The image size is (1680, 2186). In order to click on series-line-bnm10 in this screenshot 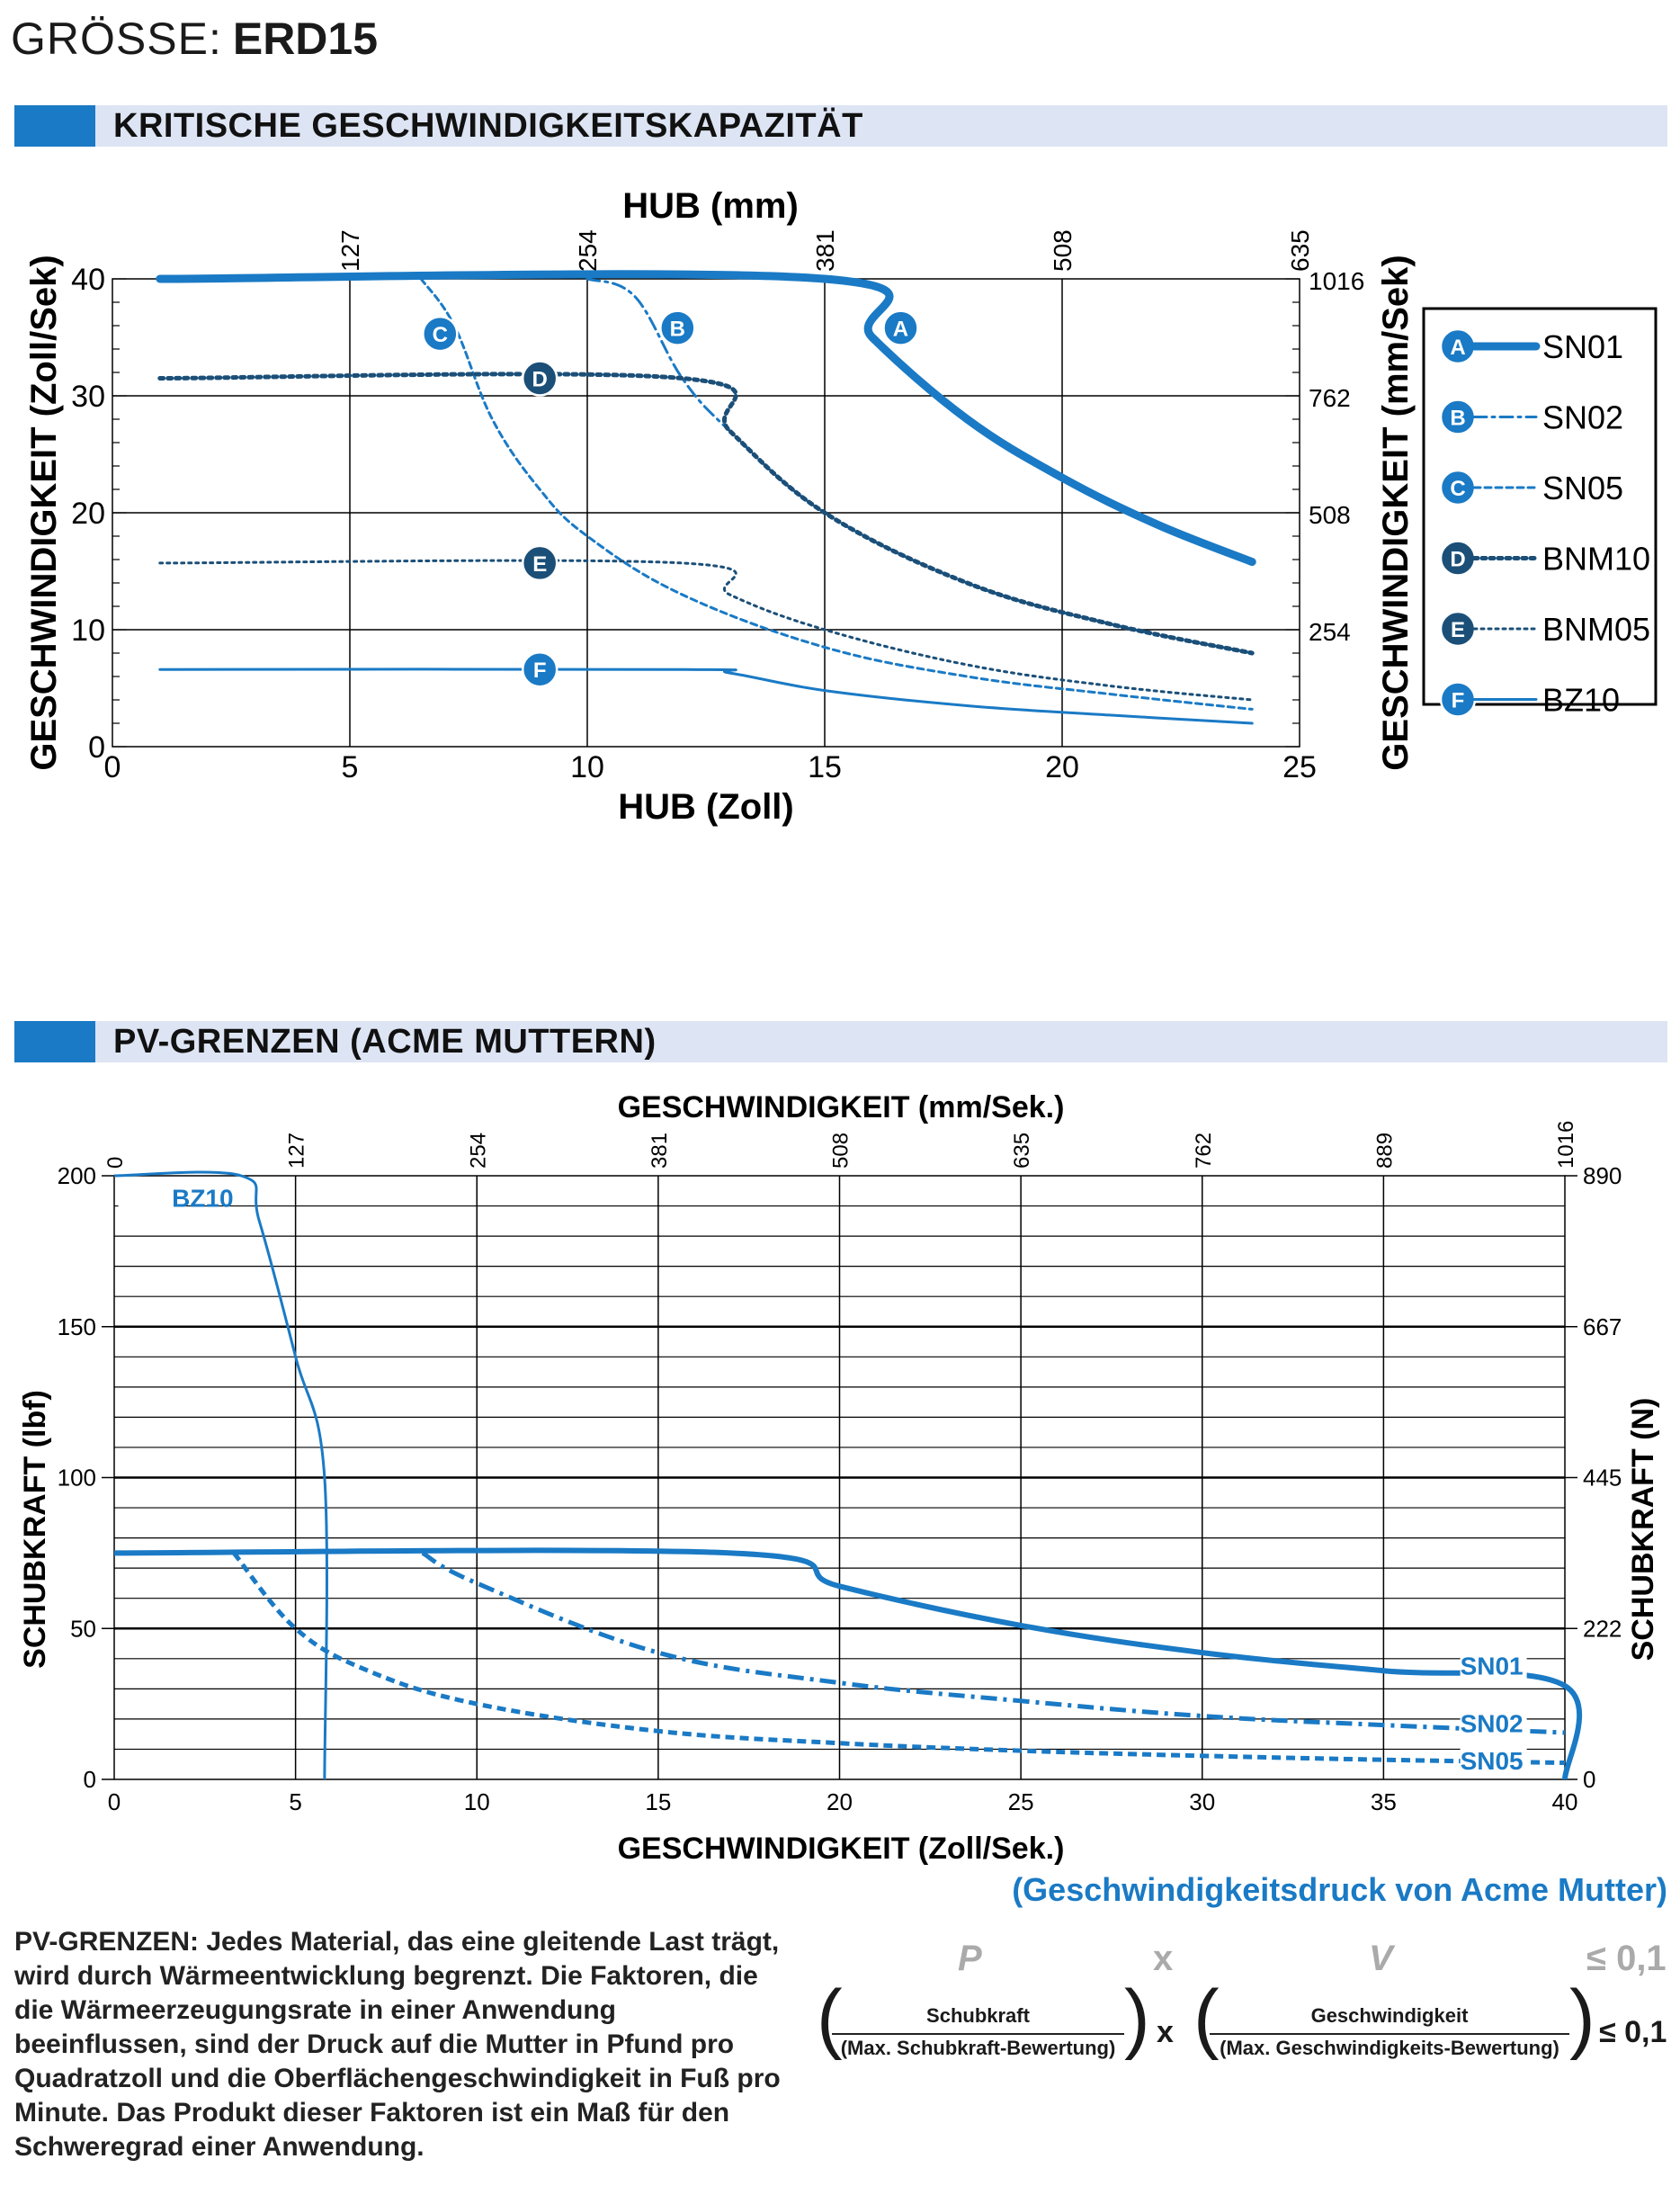, I will do `click(706, 514)`.